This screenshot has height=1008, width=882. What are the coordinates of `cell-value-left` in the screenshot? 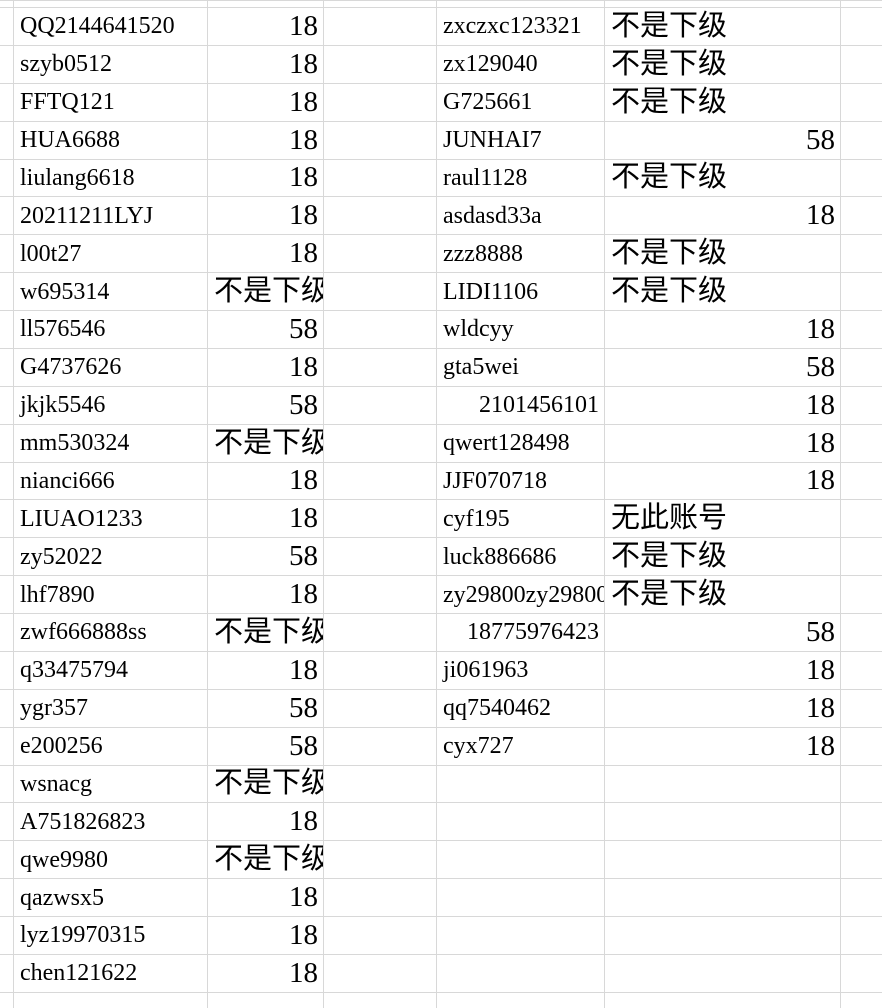 It's located at (266, 4).